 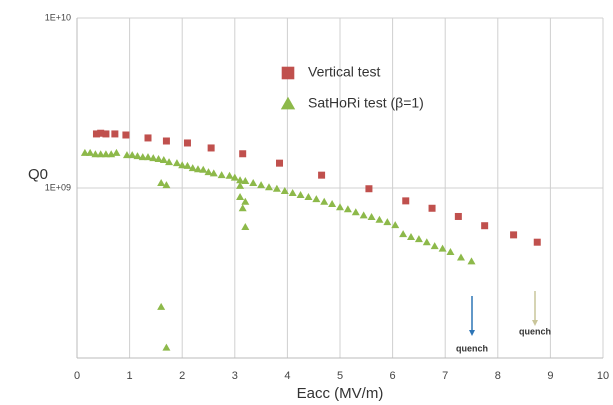 I want to click on legend-label: Vertical test, so click(x=344, y=72).